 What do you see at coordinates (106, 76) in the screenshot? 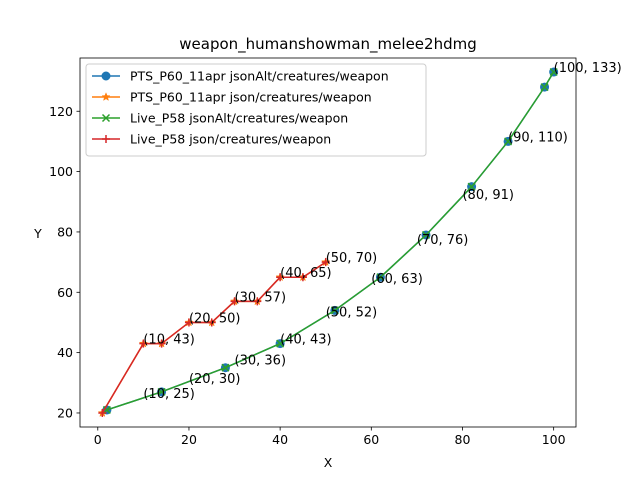
I see `legend-marker` at bounding box center [106, 76].